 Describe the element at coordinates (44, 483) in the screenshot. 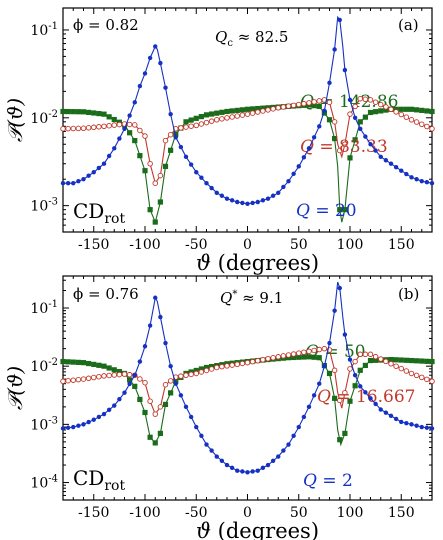

I see `y-tick-label: 10-4` at that location.